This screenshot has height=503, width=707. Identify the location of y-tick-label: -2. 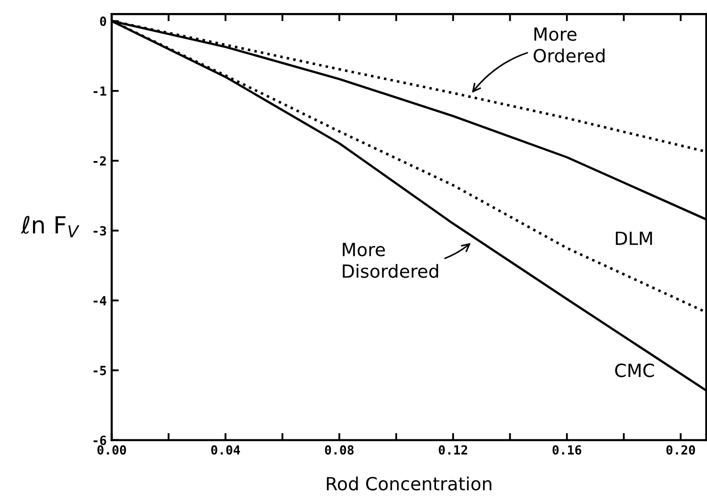
(100, 161).